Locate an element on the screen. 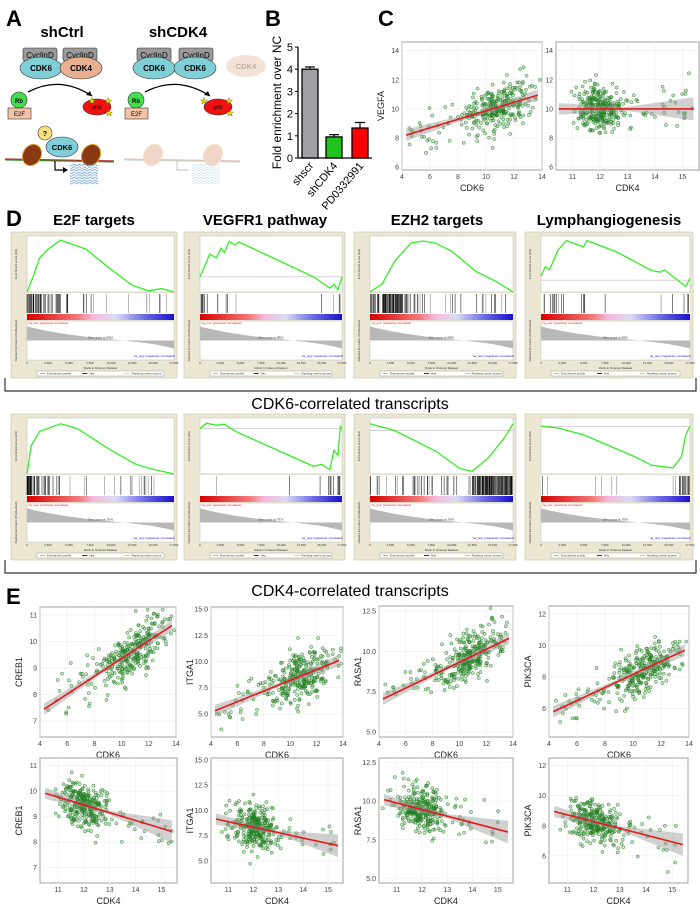 This screenshot has width=700, height=911. y-tick-label: 6 is located at coordinates (551, 168).